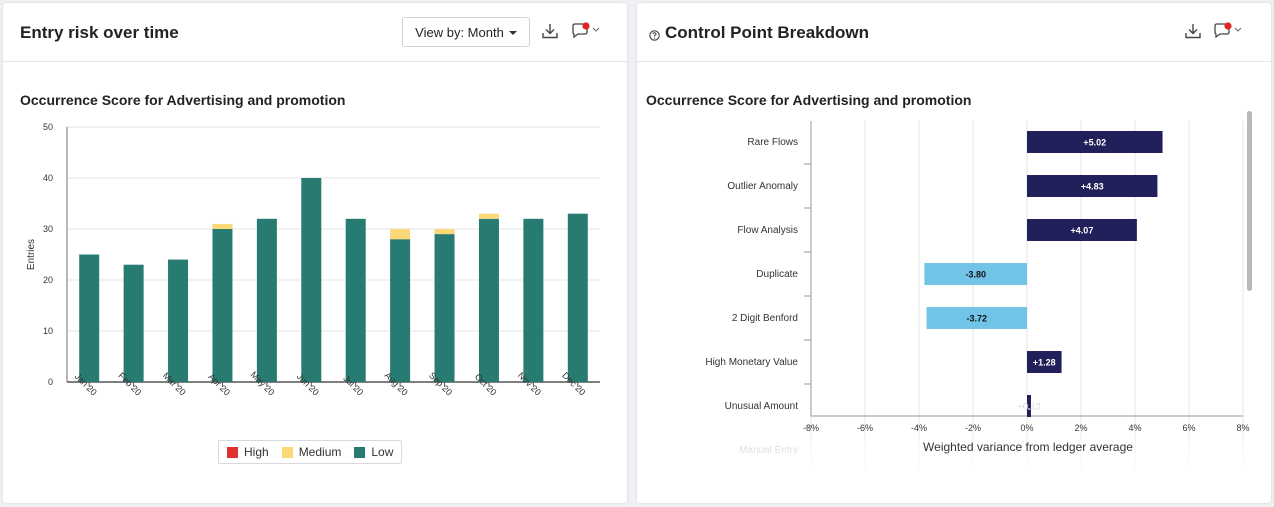 The height and width of the screenshot is (507, 1274). What do you see at coordinates (48, 280) in the screenshot?
I see `y-tick-label: 20` at bounding box center [48, 280].